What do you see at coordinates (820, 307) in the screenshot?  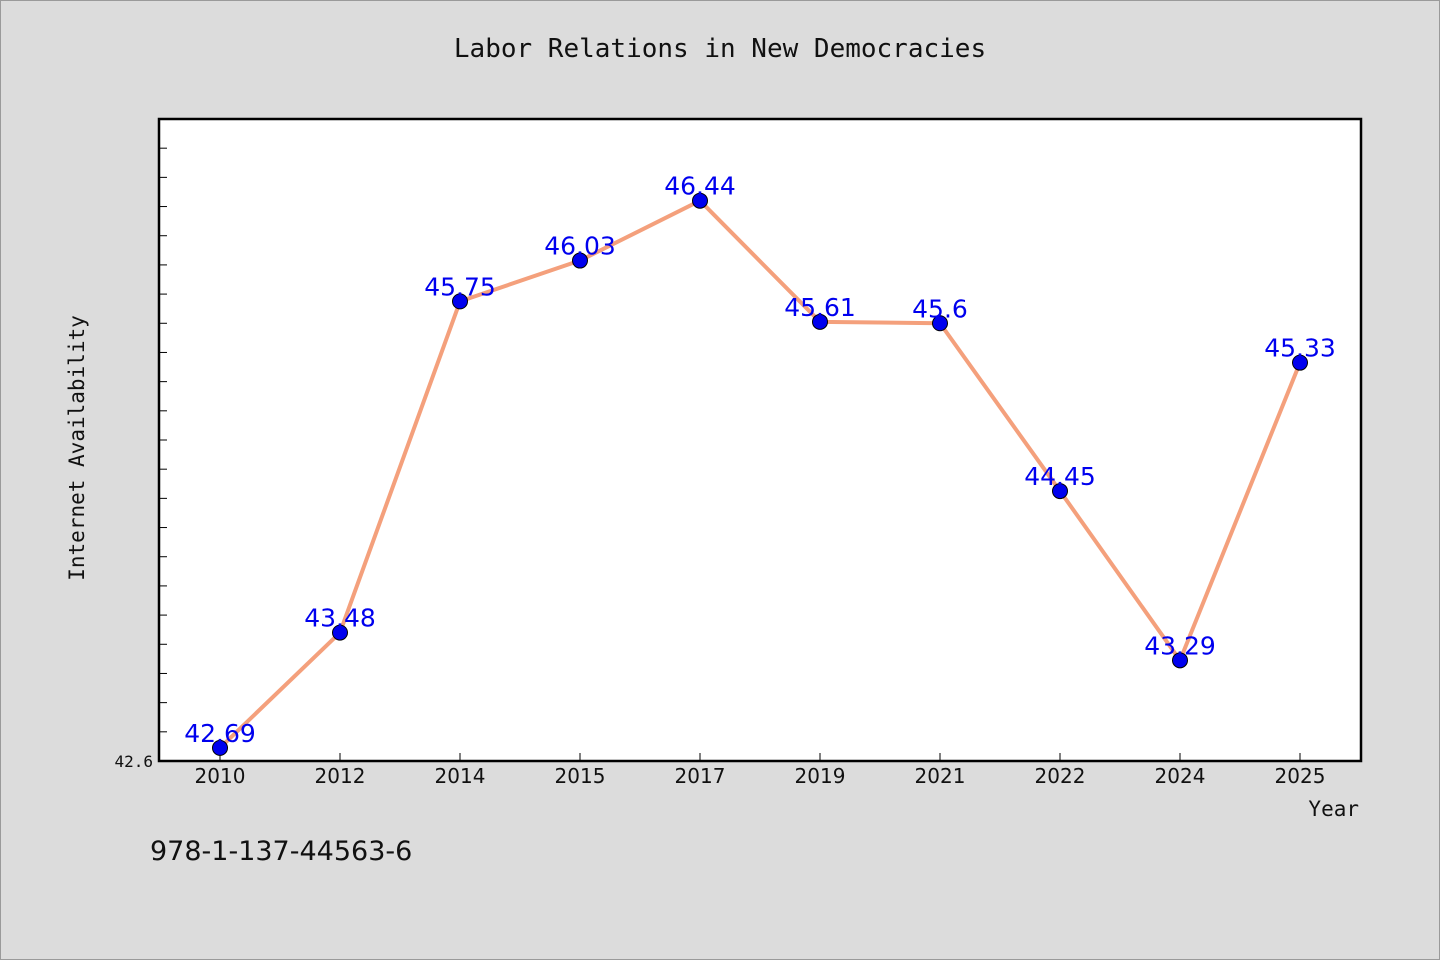 I see `data-label: 45.61` at bounding box center [820, 307].